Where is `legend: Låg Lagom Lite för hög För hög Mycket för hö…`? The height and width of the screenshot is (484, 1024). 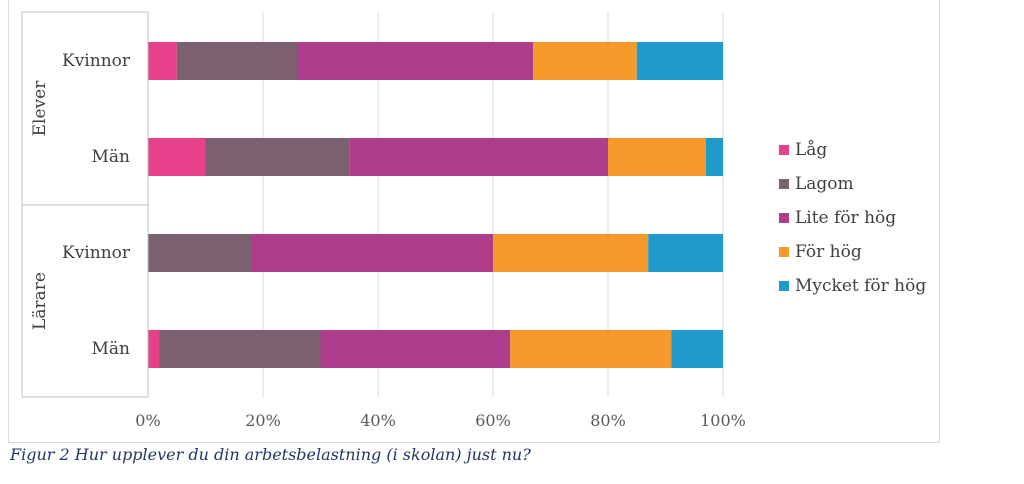 legend: Låg Lagom Lite för hög För hög Mycket för hö… is located at coordinates (852, 218).